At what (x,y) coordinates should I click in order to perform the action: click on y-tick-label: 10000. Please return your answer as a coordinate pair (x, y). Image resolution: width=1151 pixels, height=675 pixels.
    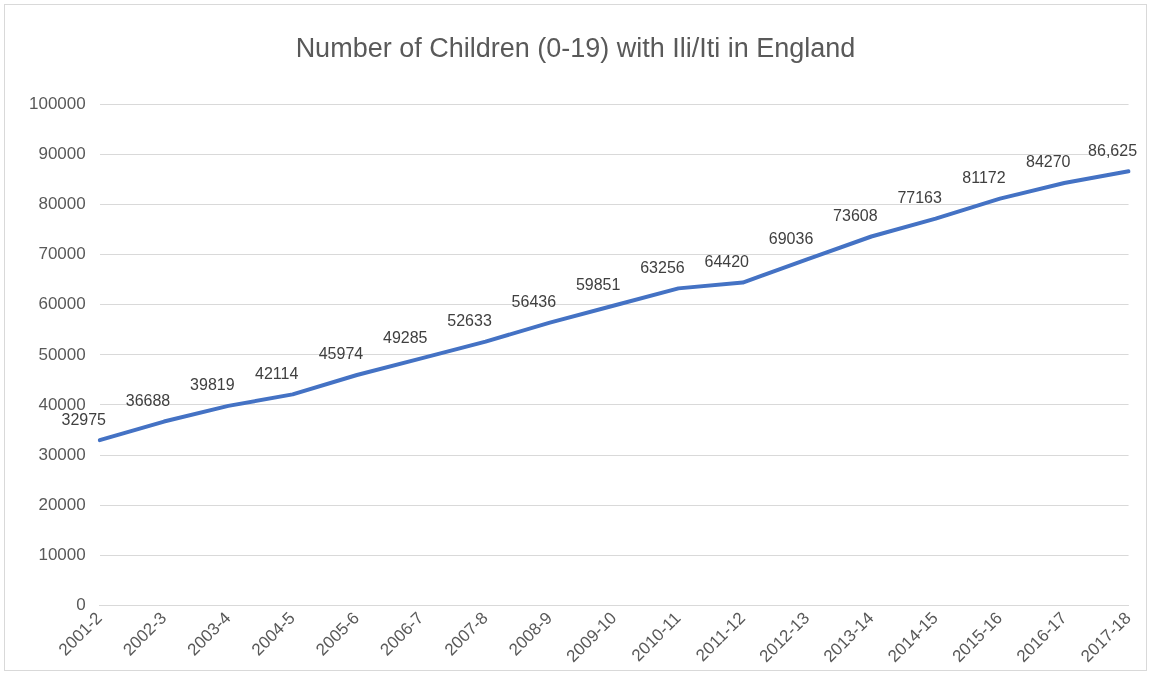
    Looking at the image, I should click on (62, 555).